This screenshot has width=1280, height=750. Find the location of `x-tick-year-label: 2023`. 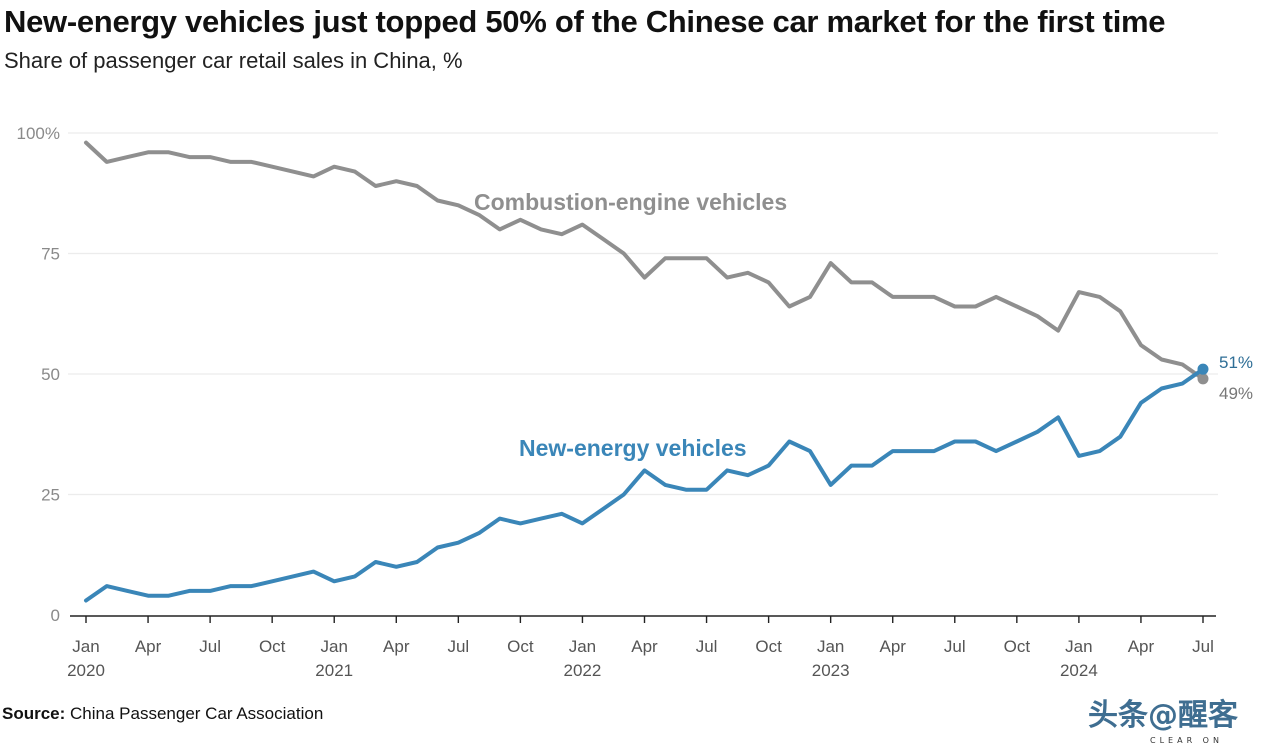

x-tick-year-label: 2023 is located at coordinates (831, 670).